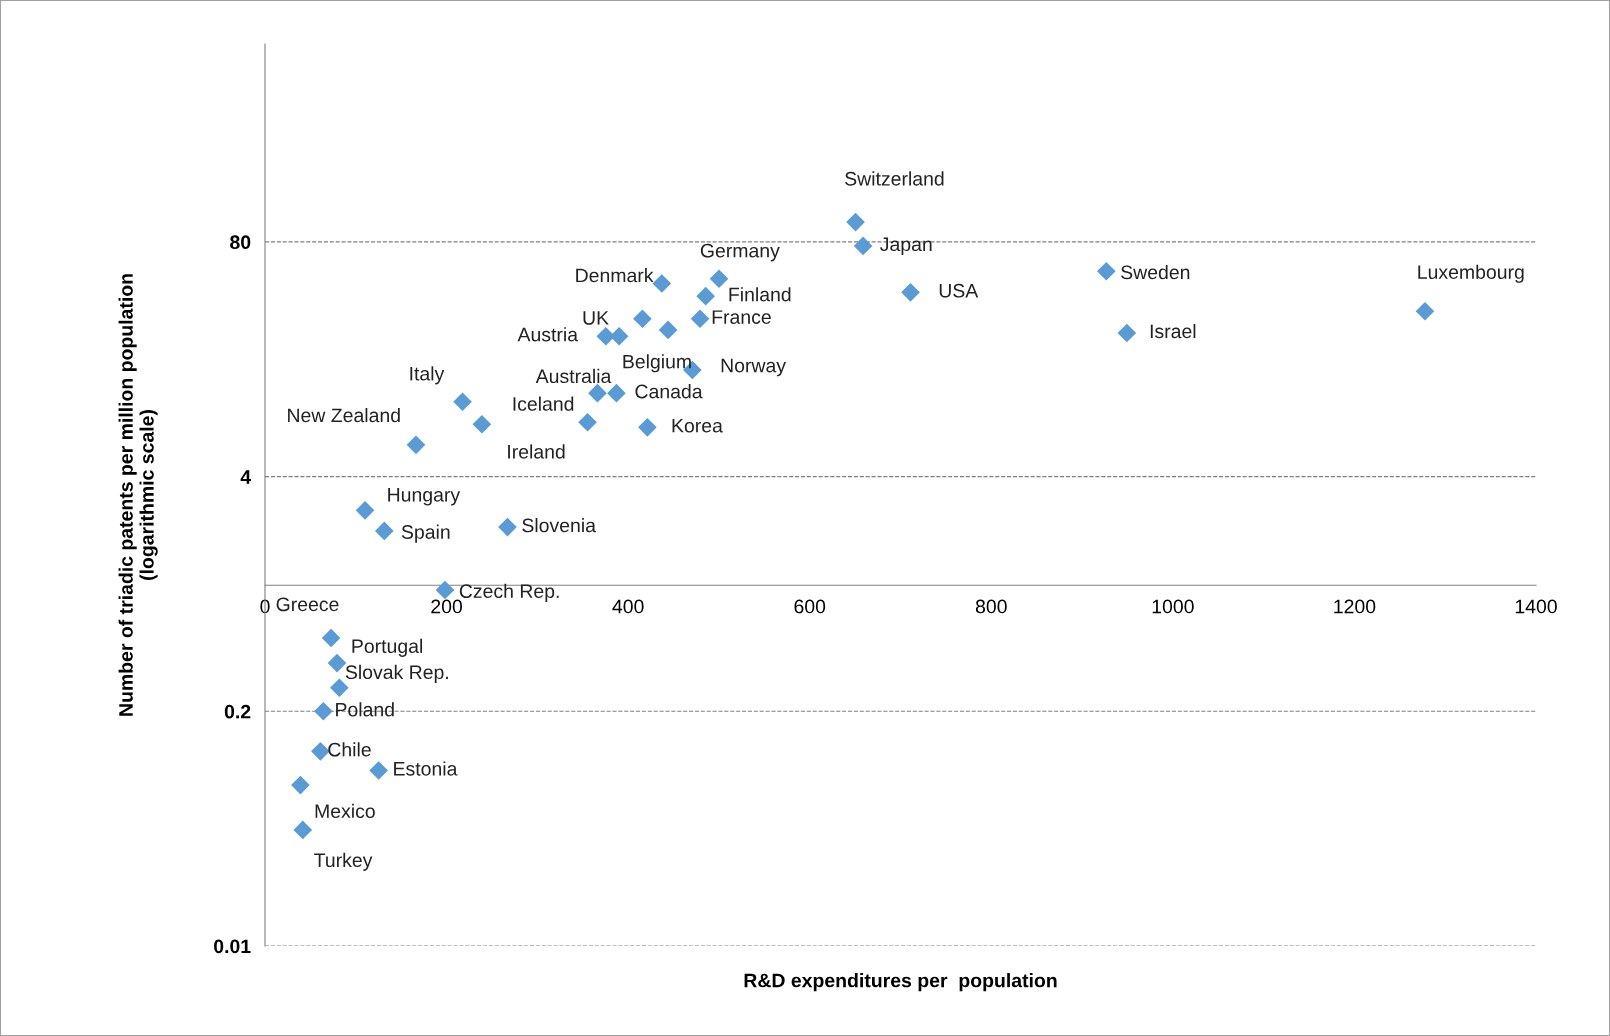 This screenshot has width=1610, height=1036. What do you see at coordinates (810, 606) in the screenshot?
I see `x-tick-label: 600` at bounding box center [810, 606].